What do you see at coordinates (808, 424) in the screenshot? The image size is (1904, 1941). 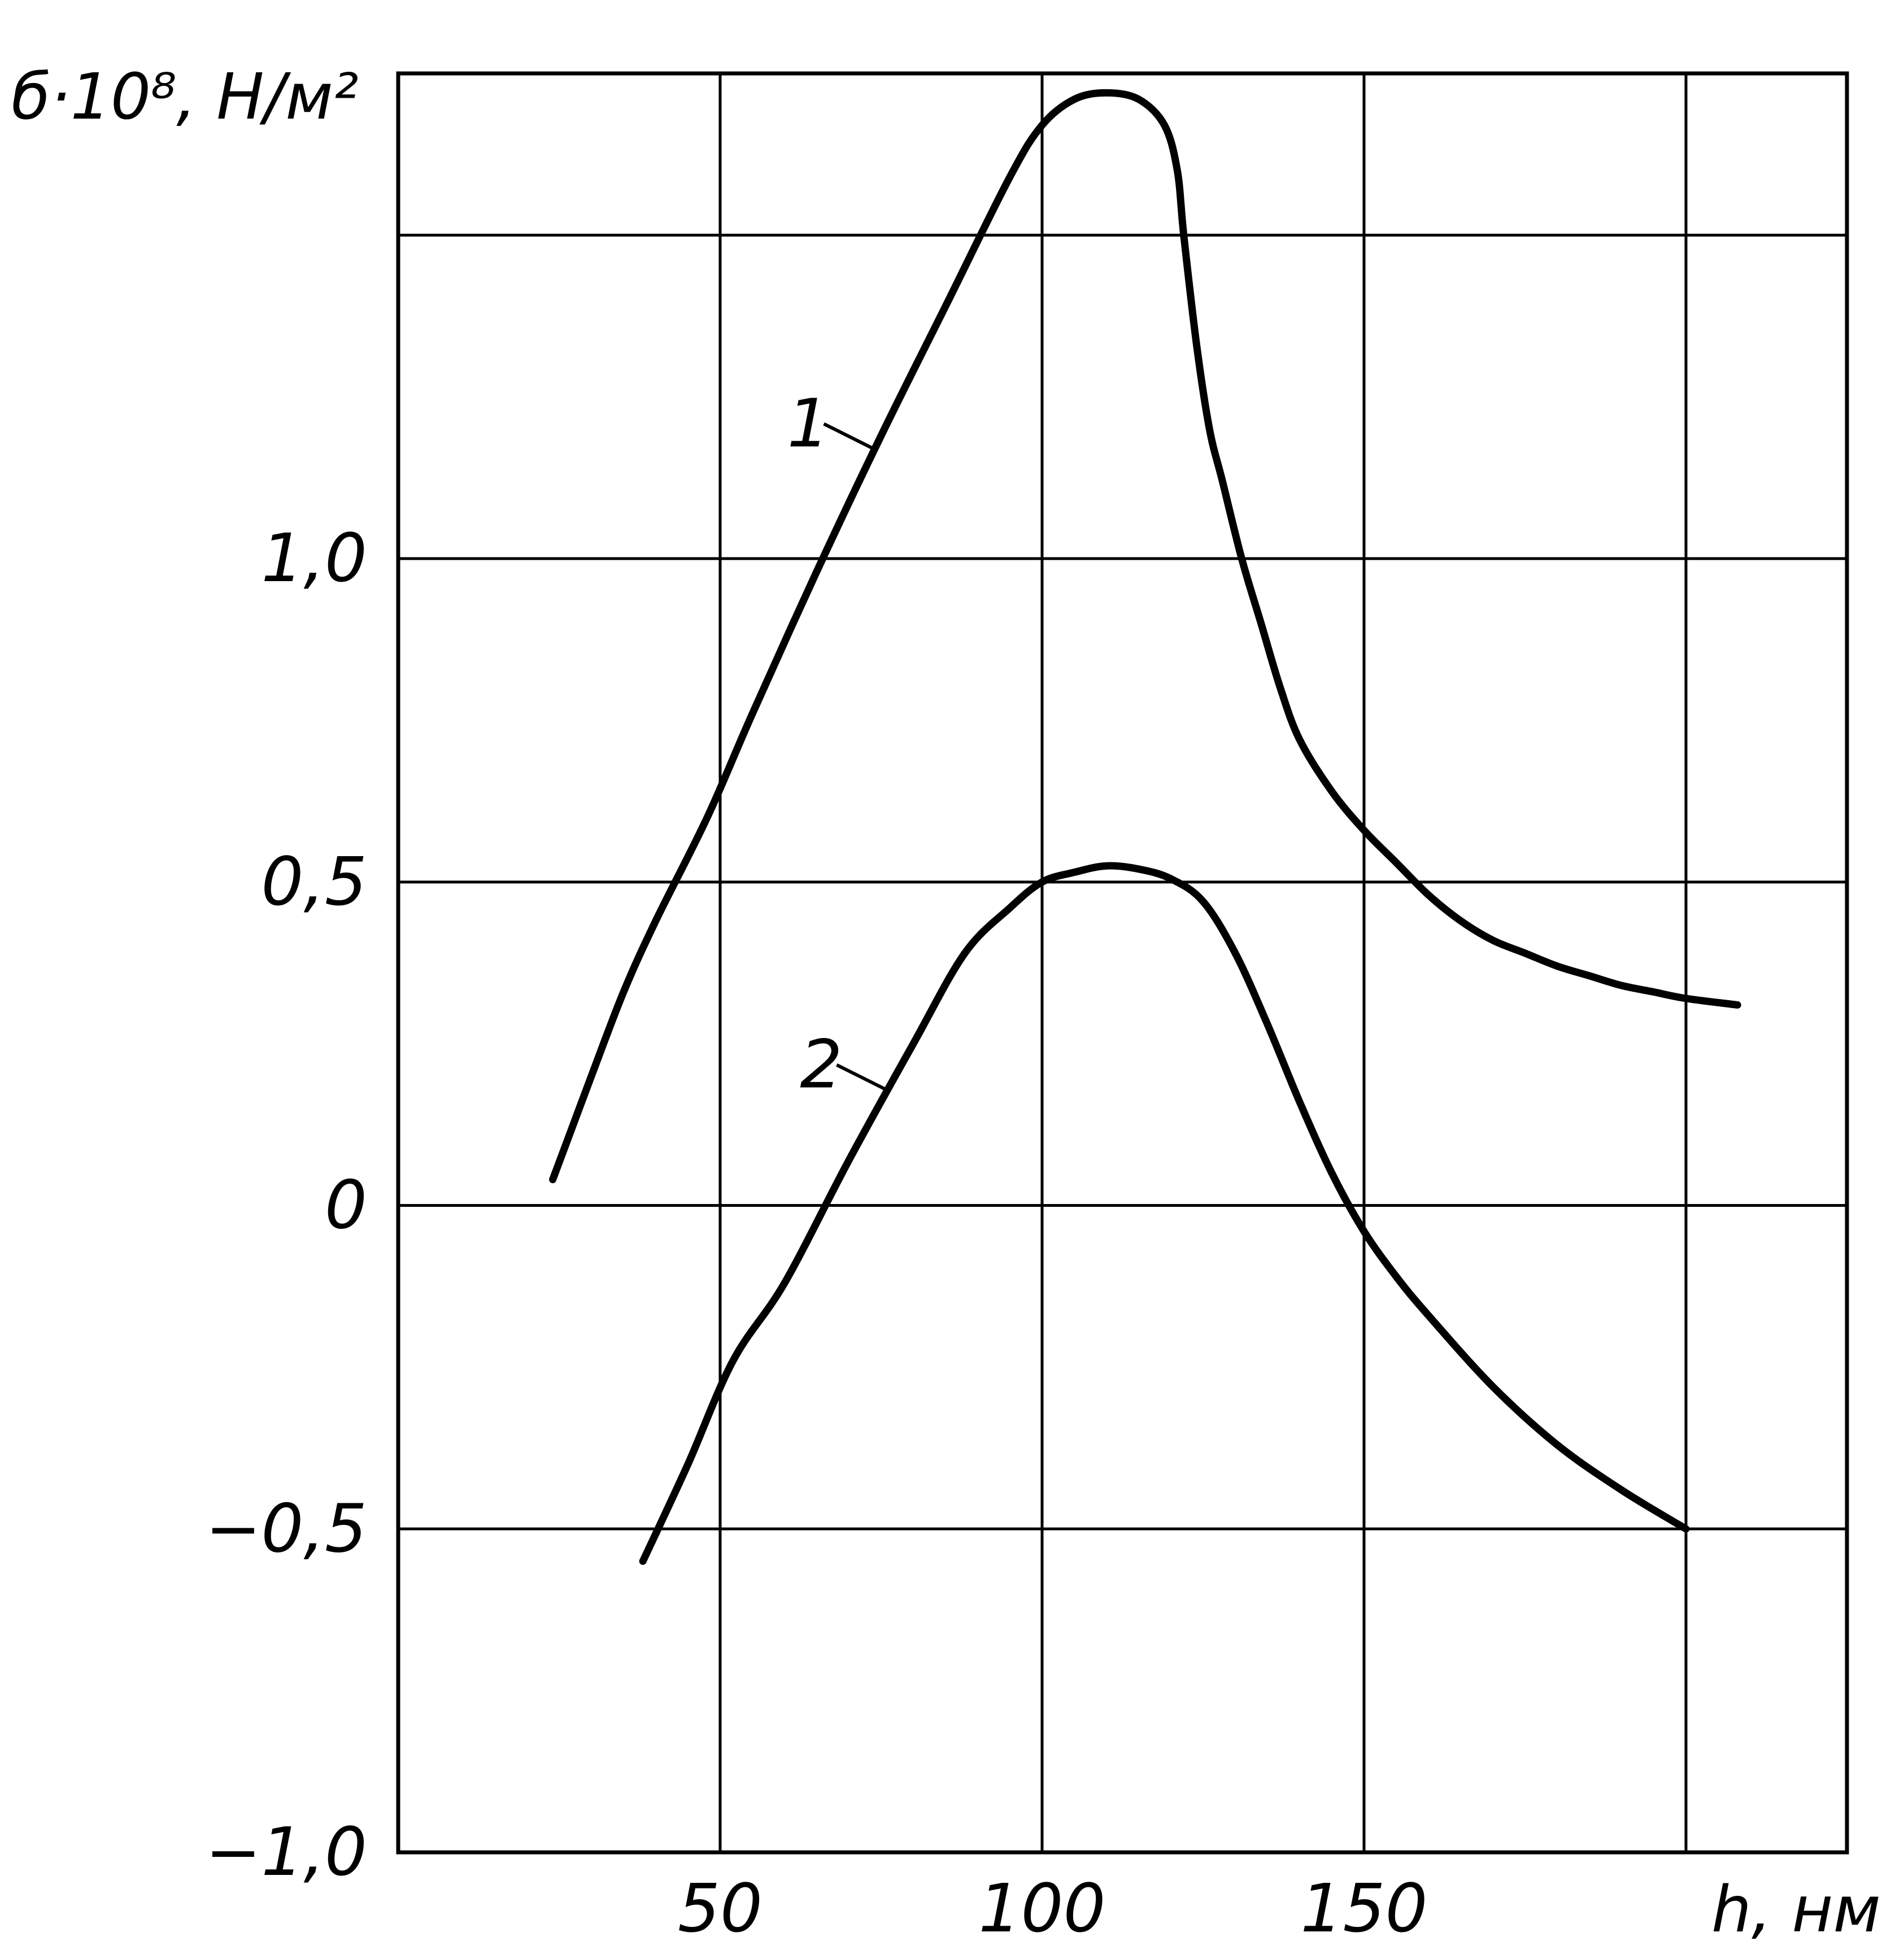 I see `series-1-label: 1` at bounding box center [808, 424].